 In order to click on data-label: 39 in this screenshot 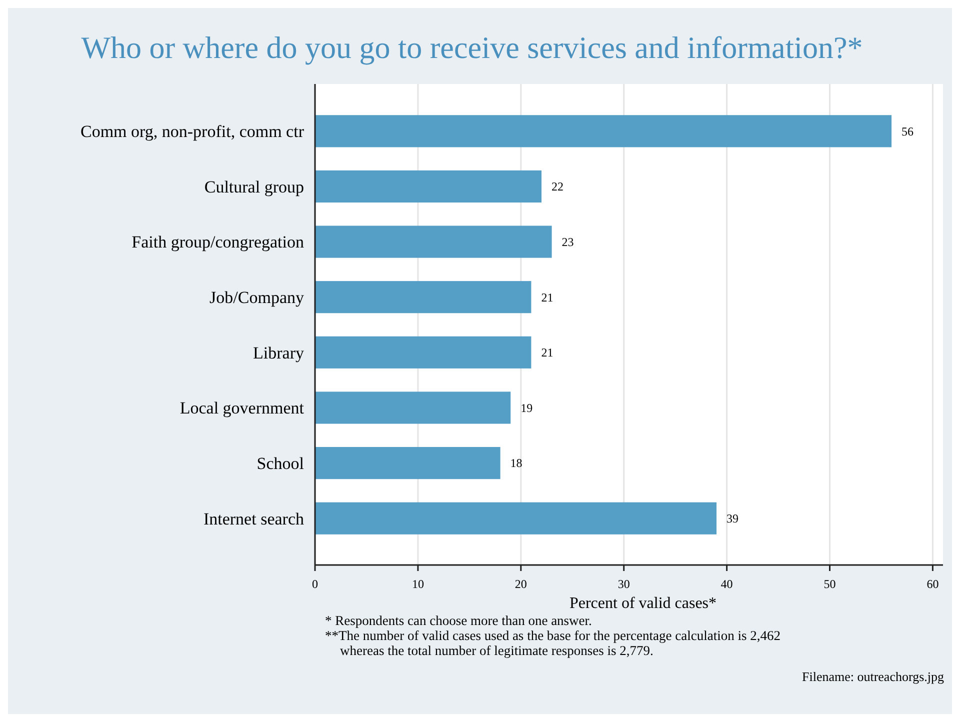, I will do `click(732, 519)`.